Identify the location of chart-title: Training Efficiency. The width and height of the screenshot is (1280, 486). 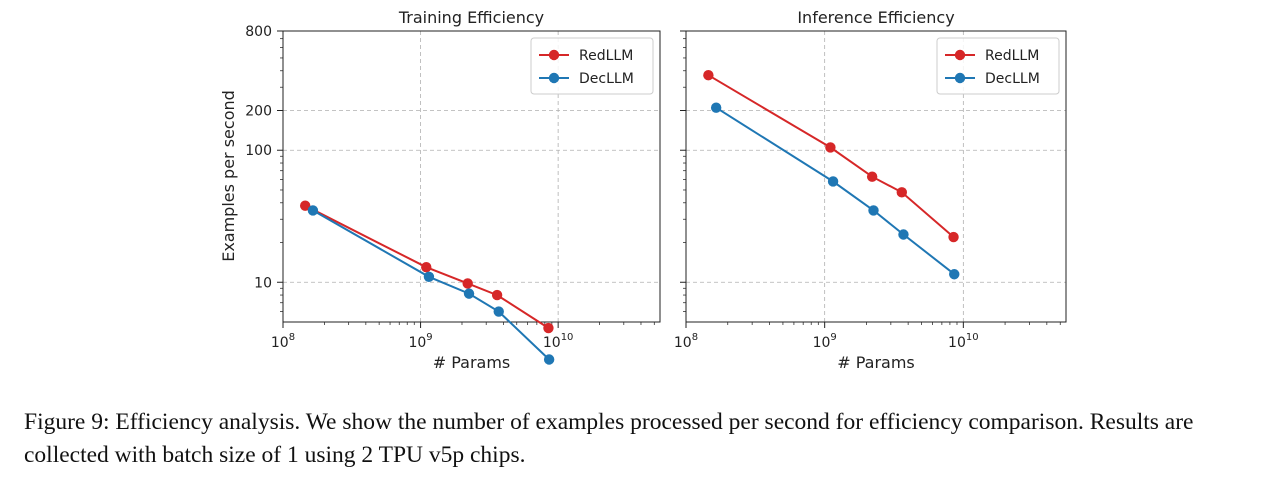
(471, 17).